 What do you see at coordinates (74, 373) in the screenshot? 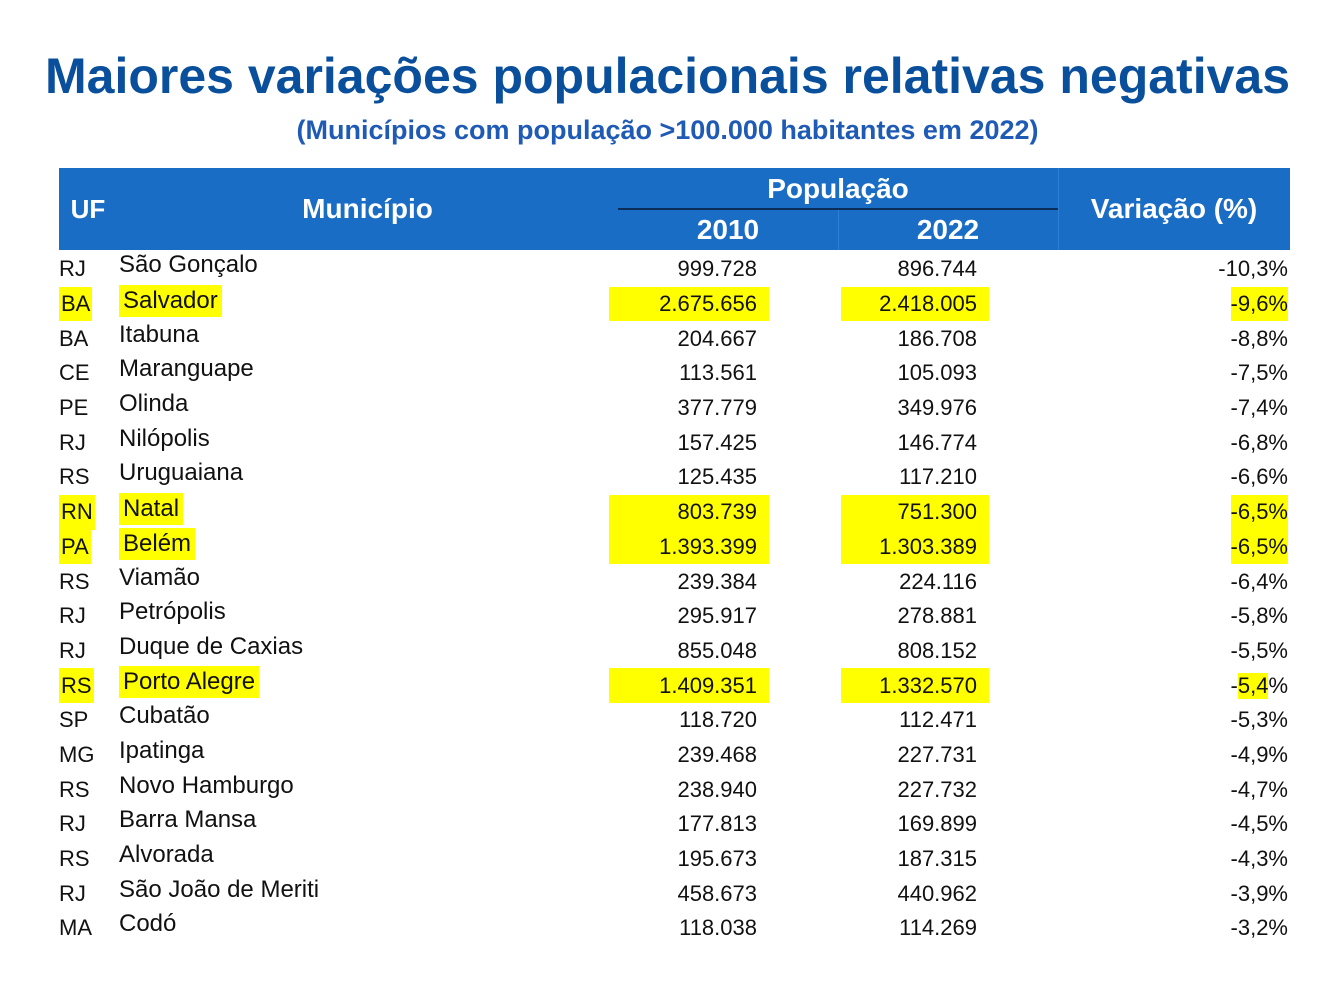
I see `cell-uf: CE` at bounding box center [74, 373].